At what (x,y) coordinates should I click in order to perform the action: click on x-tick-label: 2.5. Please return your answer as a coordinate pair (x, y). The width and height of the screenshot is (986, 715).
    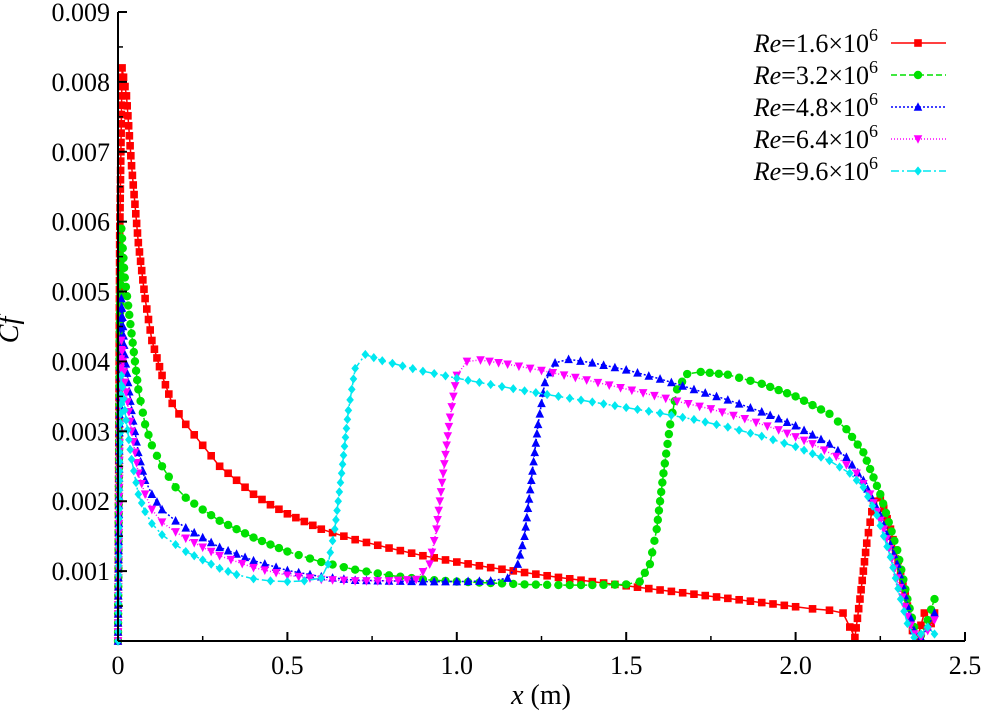
    Looking at the image, I should click on (965, 665).